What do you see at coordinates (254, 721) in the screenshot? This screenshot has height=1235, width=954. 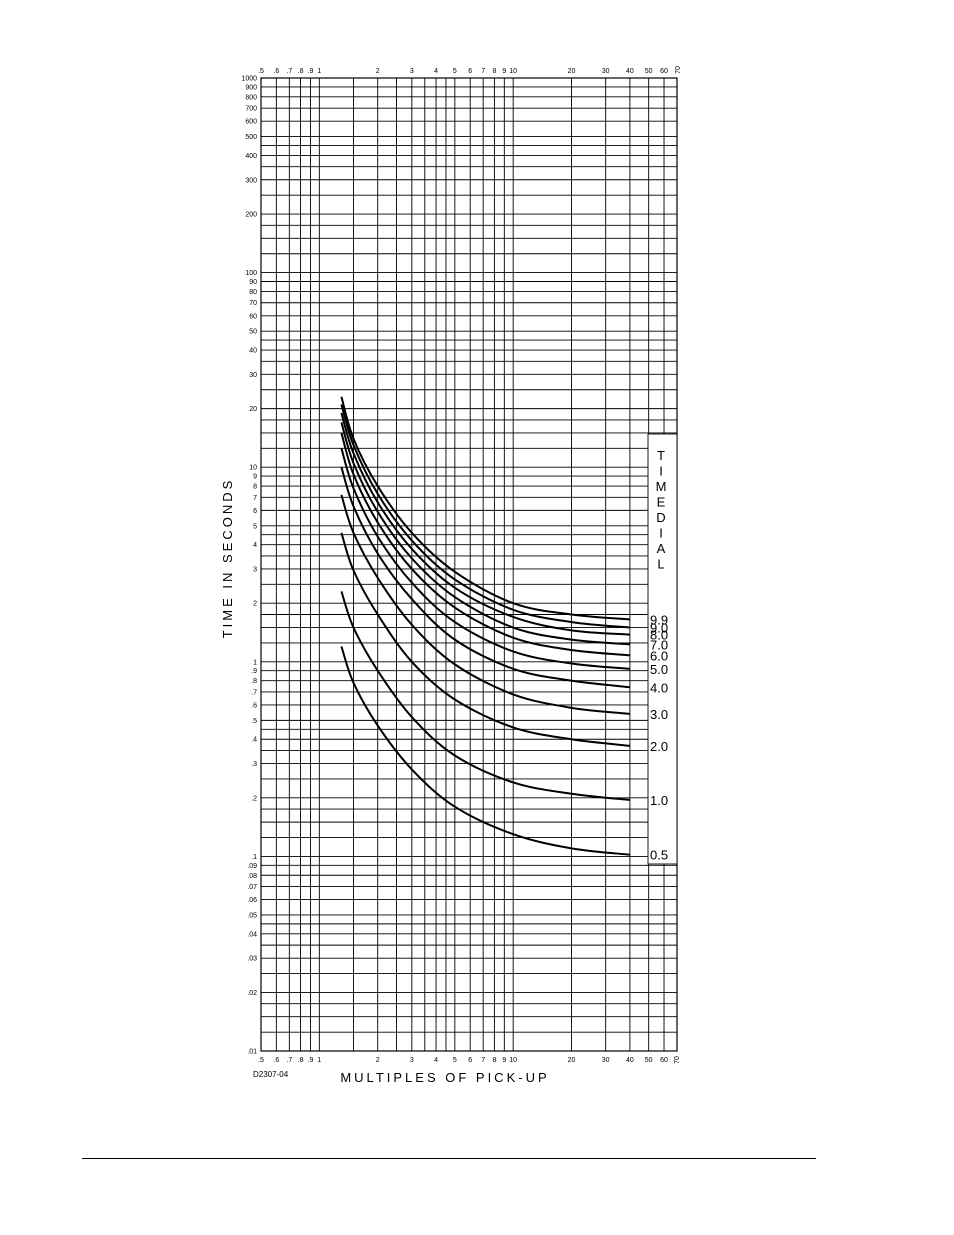 I see `y-tick-label: .5` at bounding box center [254, 721].